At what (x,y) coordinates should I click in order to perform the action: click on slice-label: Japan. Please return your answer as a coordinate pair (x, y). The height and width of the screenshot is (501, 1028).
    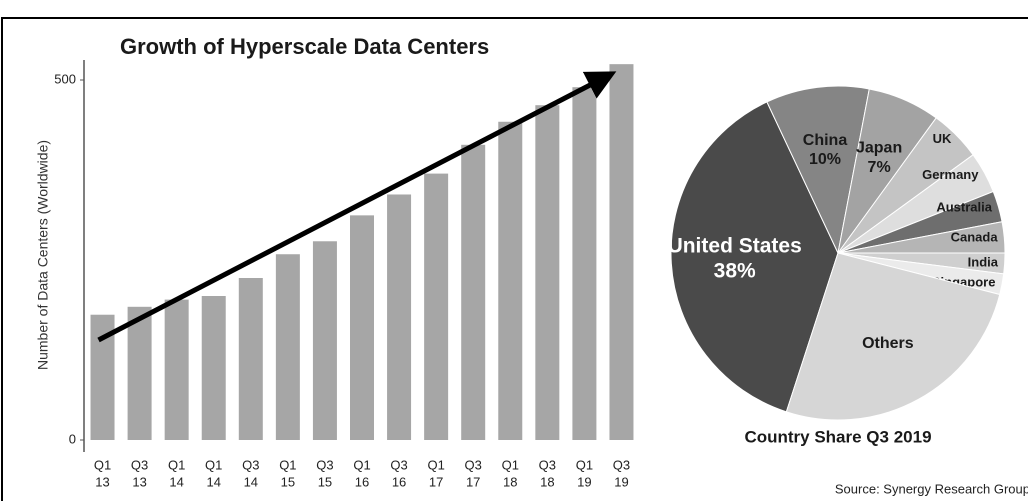
    Looking at the image, I should click on (879, 148).